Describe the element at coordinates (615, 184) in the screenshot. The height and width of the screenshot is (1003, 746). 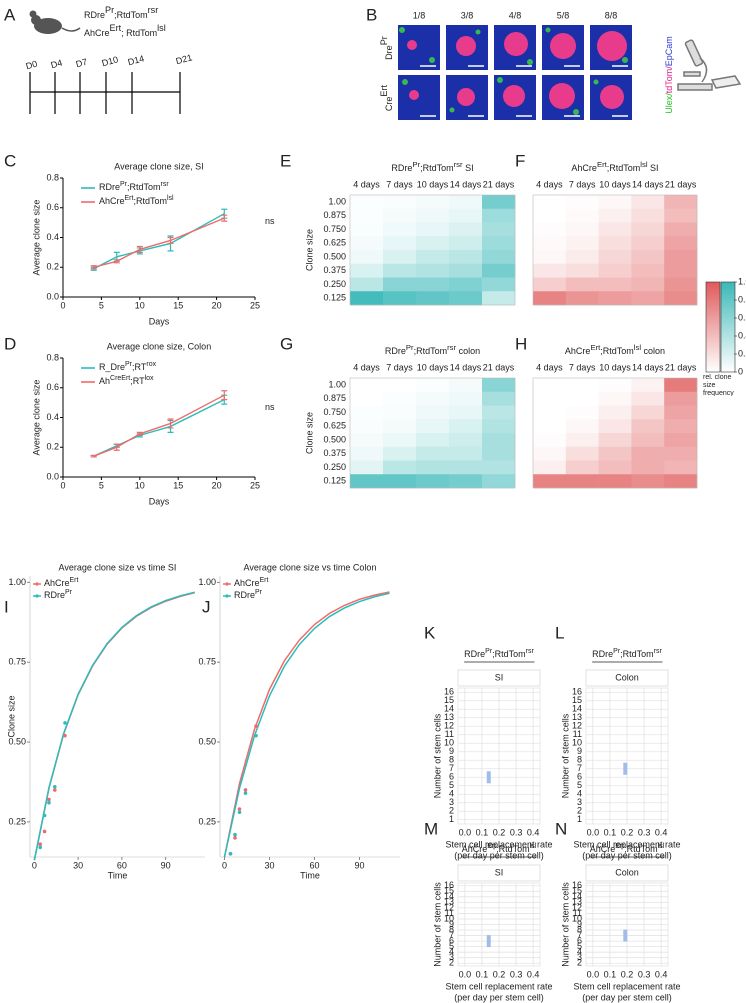
I see `x-category-label: 10 days` at that location.